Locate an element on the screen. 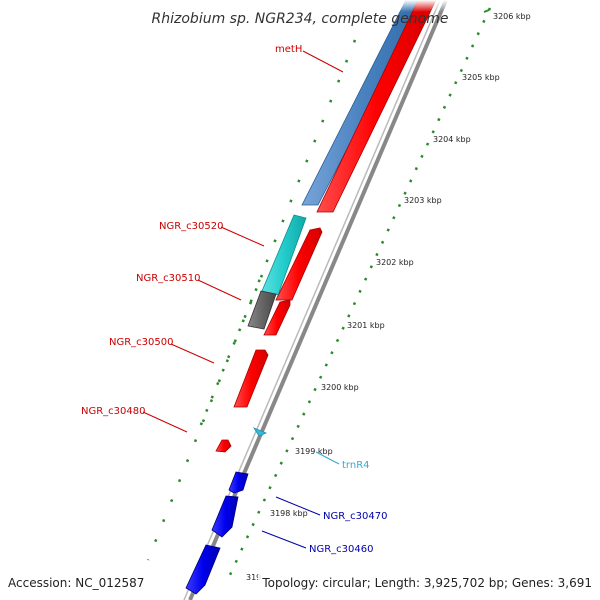  accession-text: Accession: NC_012587 is located at coordinates (76, 583).